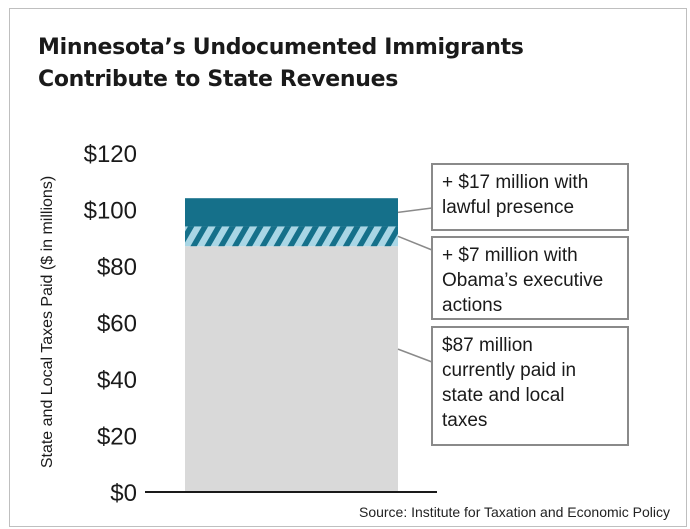 The height and width of the screenshot is (529, 690). Describe the element at coordinates (515, 182) in the screenshot. I see `annotation-text: + $17 million with` at that location.